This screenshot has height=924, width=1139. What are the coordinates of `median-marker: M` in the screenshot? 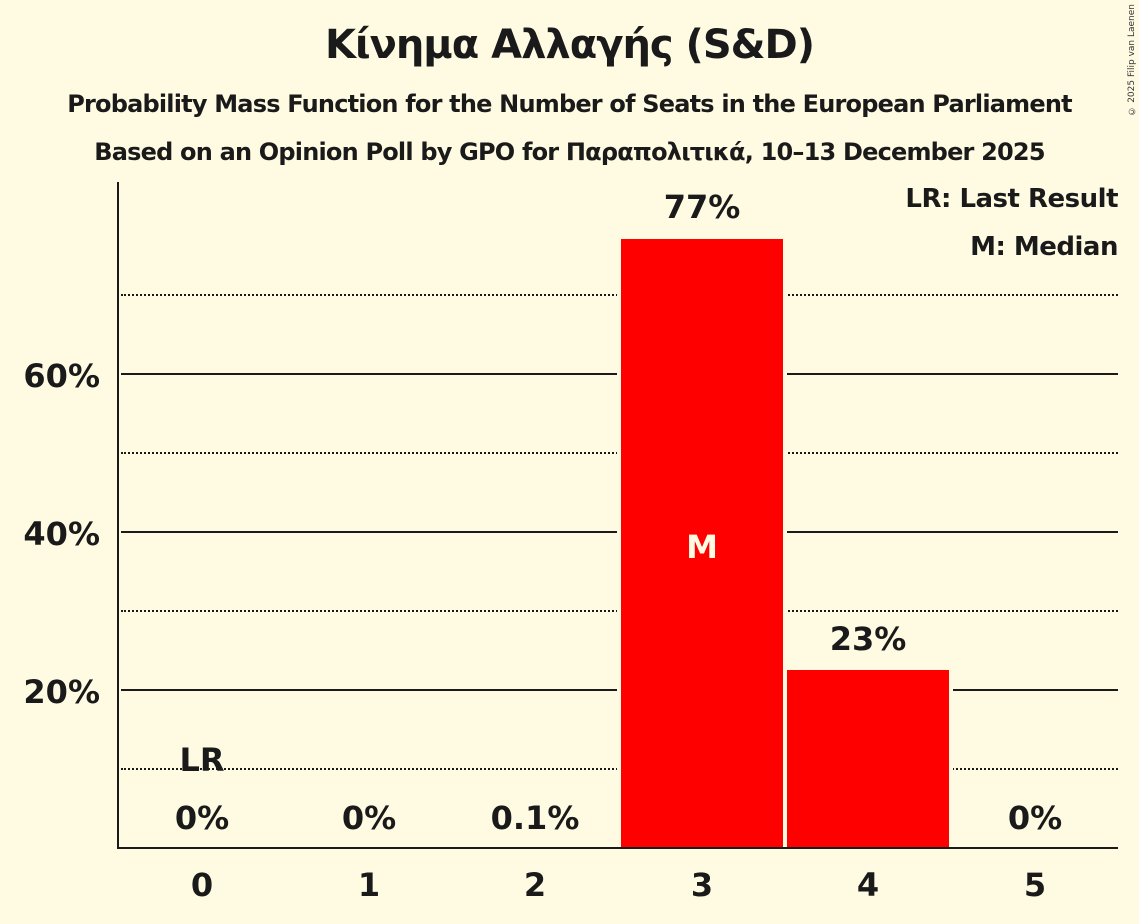 It's located at (702, 547).